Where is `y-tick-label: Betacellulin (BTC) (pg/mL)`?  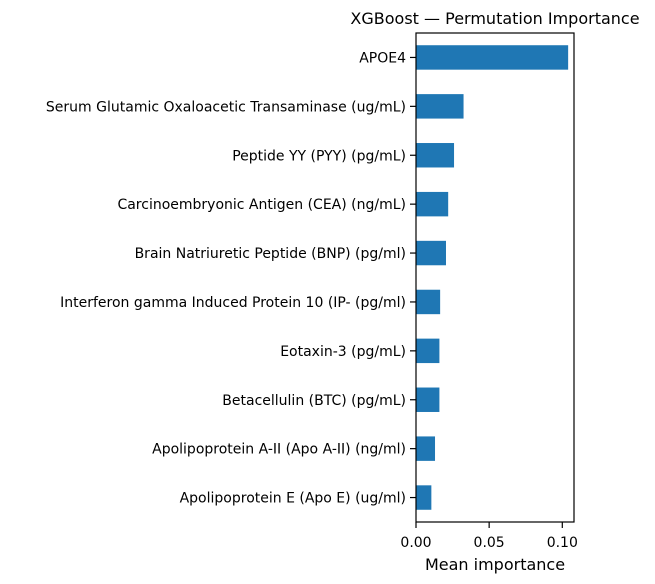 y-tick-label: Betacellulin (BTC) (pg/mL) is located at coordinates (314, 401).